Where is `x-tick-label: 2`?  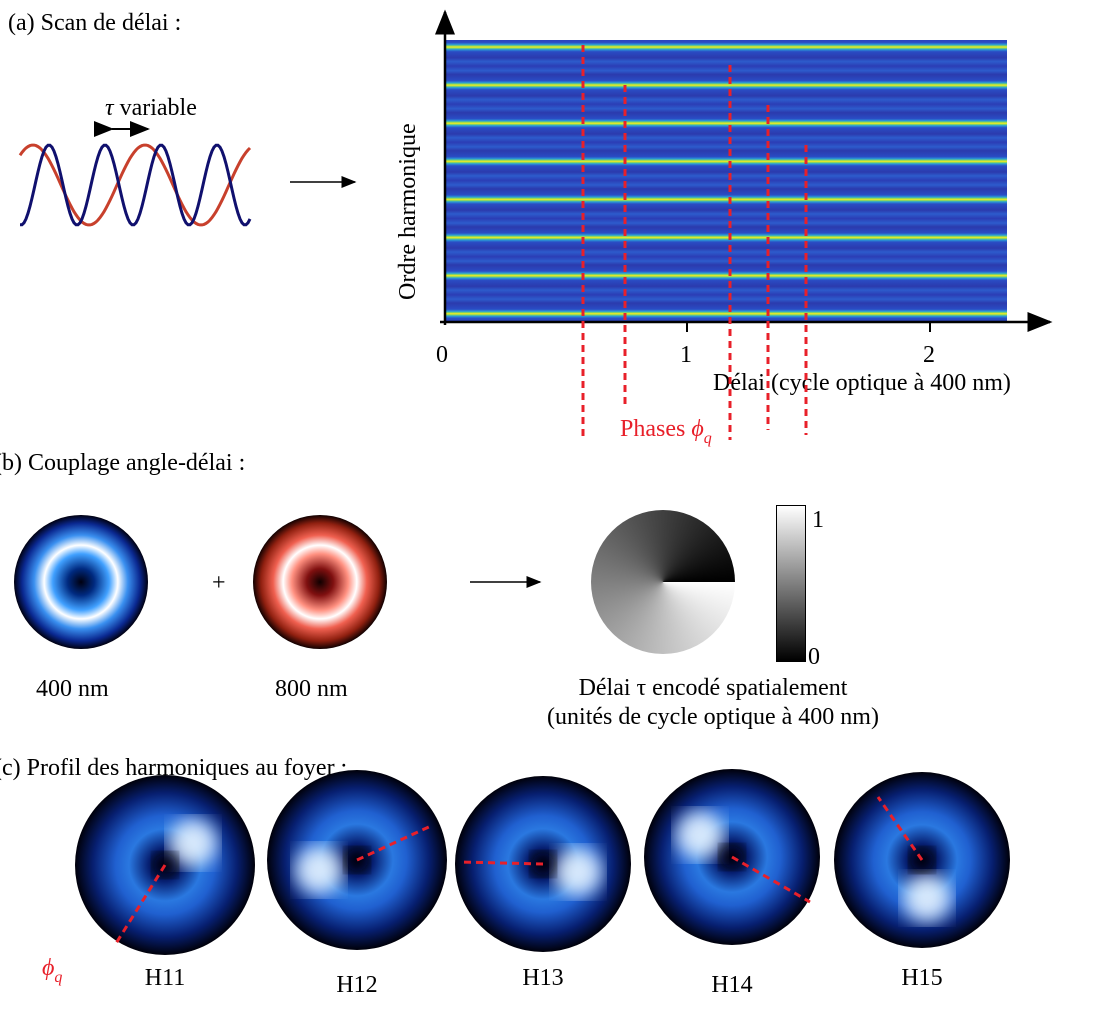 x-tick-label: 2 is located at coordinates (929, 355).